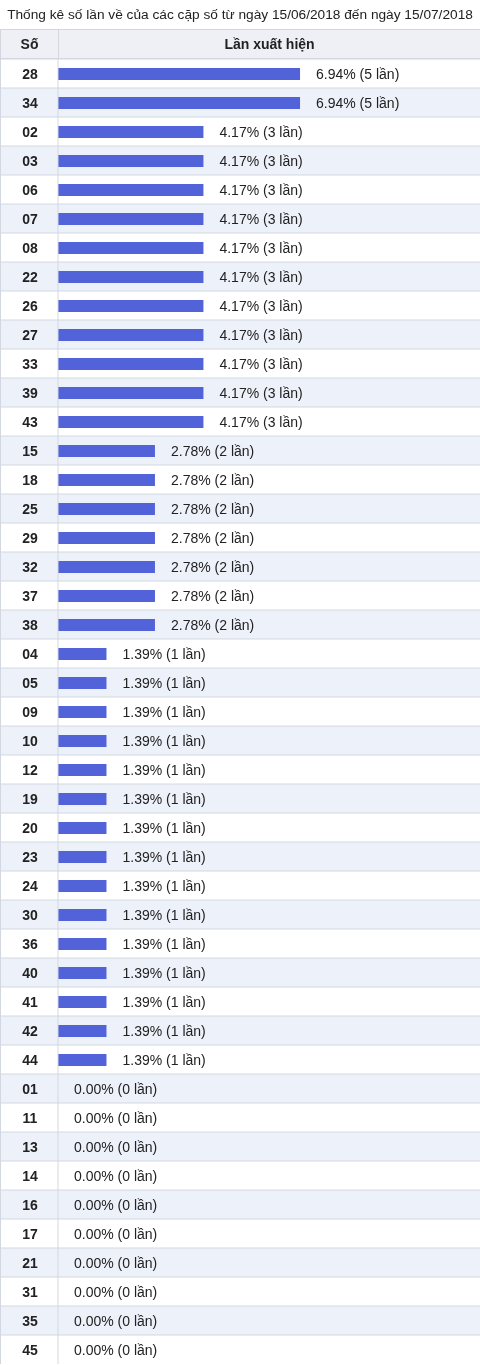 The width and height of the screenshot is (480, 1365). What do you see at coordinates (240, 14) in the screenshot?
I see `chart-title: Thống kê số lần về của các cặp số từ ngày 15/06/2018 đến ngày 15/07/2018` at bounding box center [240, 14].